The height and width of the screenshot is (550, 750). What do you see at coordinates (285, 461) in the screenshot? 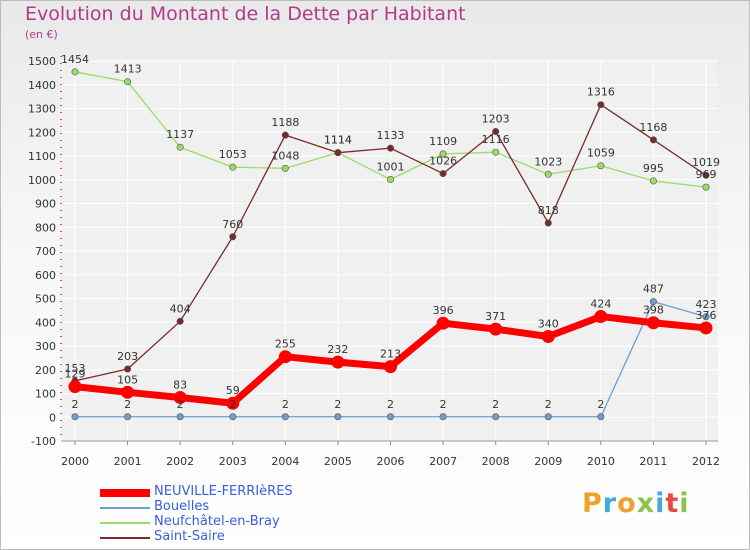
I see `x-tick-label: 2004` at bounding box center [285, 461].